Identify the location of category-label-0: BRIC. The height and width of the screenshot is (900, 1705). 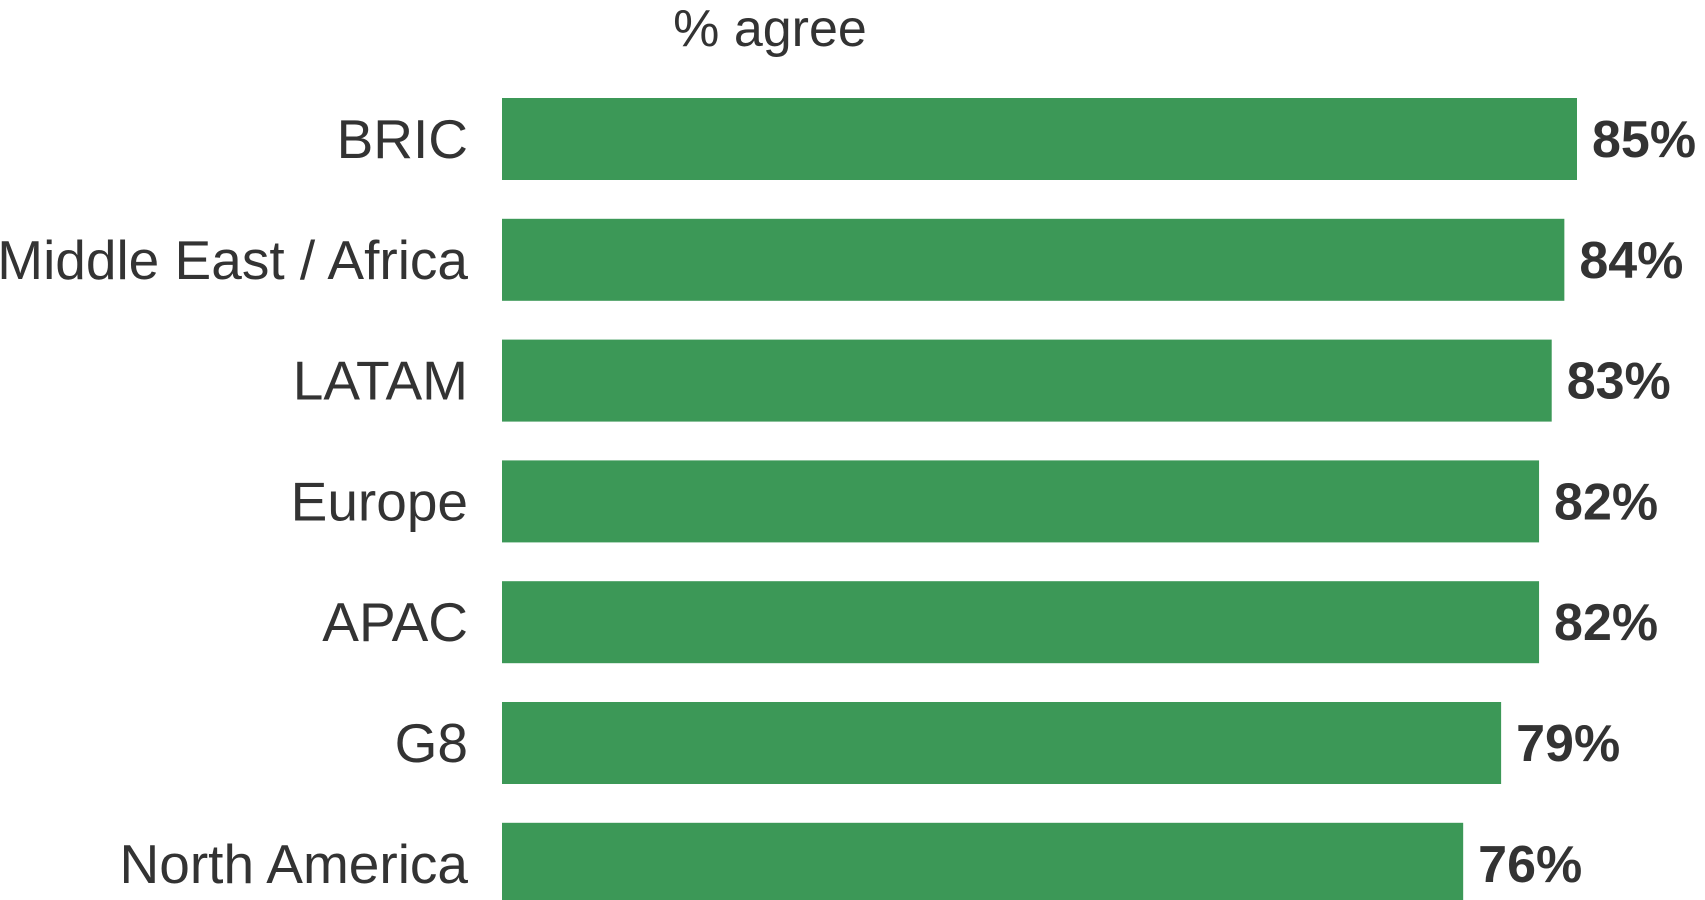
(402, 139).